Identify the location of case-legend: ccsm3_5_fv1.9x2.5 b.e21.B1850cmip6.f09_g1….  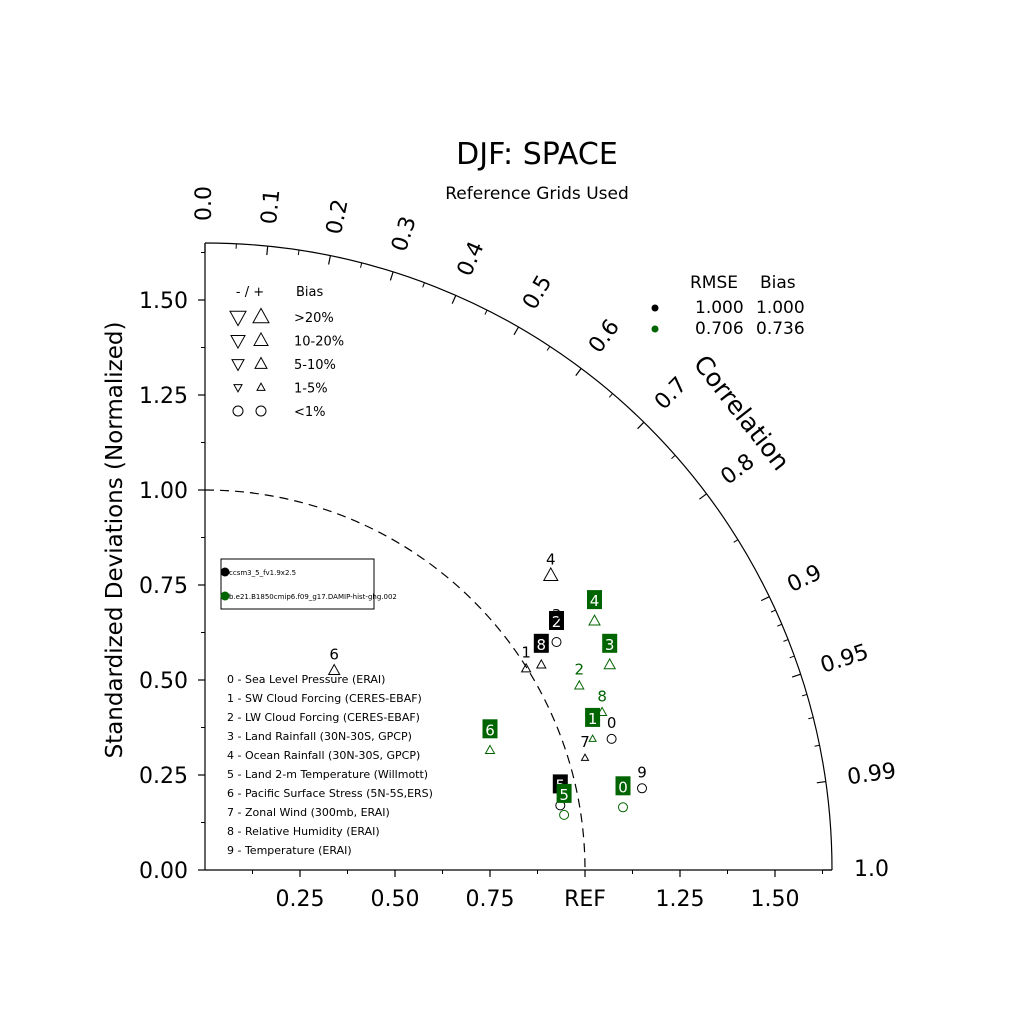
(308, 584).